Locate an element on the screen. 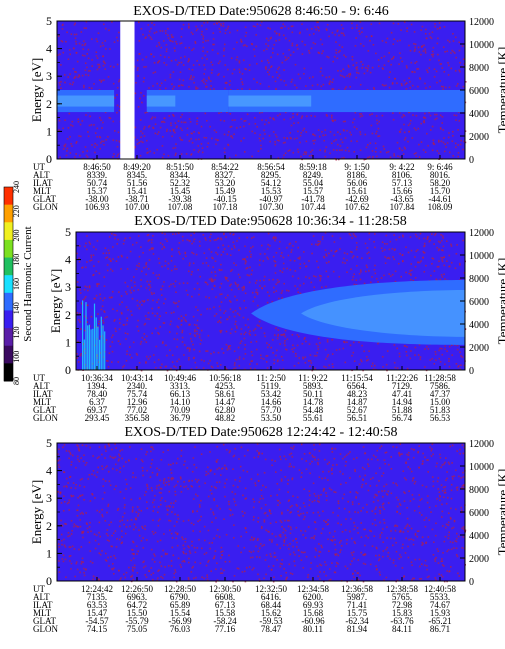  table-cell: 50.11 is located at coordinates (313, 394).